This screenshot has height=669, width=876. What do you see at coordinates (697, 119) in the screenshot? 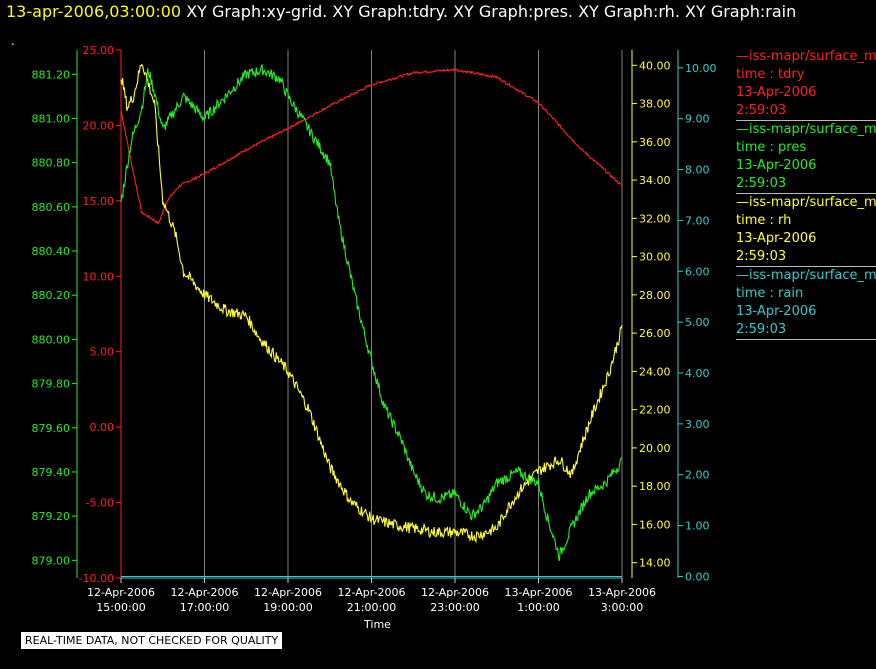
I see `y-tick-label-rain: 9.00` at bounding box center [697, 119].